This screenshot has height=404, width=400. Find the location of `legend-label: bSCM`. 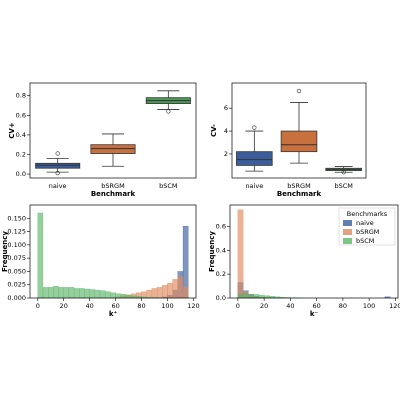

legend-label: bSCM is located at coordinates (365, 241).